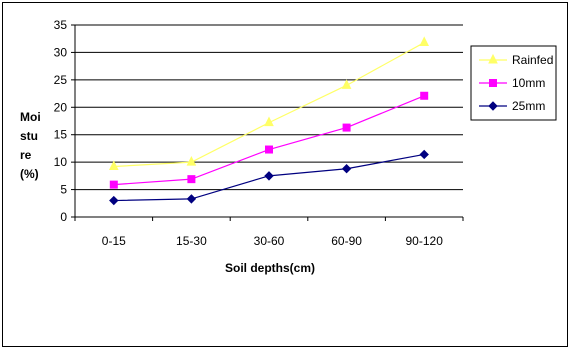  Describe the element at coordinates (532, 60) in the screenshot. I see `legend-label: Rainfed` at that location.